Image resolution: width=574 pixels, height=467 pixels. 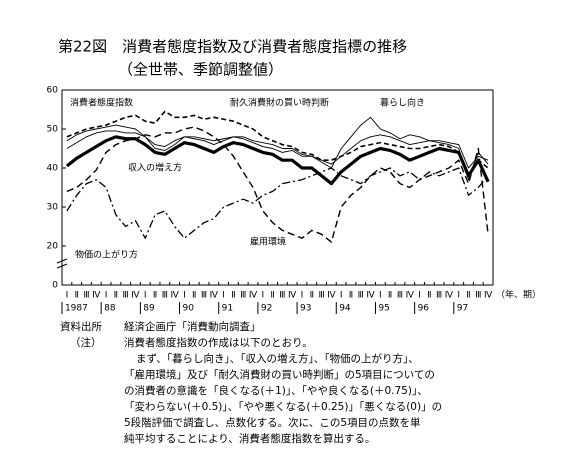 I want to click on note-label: （注）, so click(x=86, y=342).